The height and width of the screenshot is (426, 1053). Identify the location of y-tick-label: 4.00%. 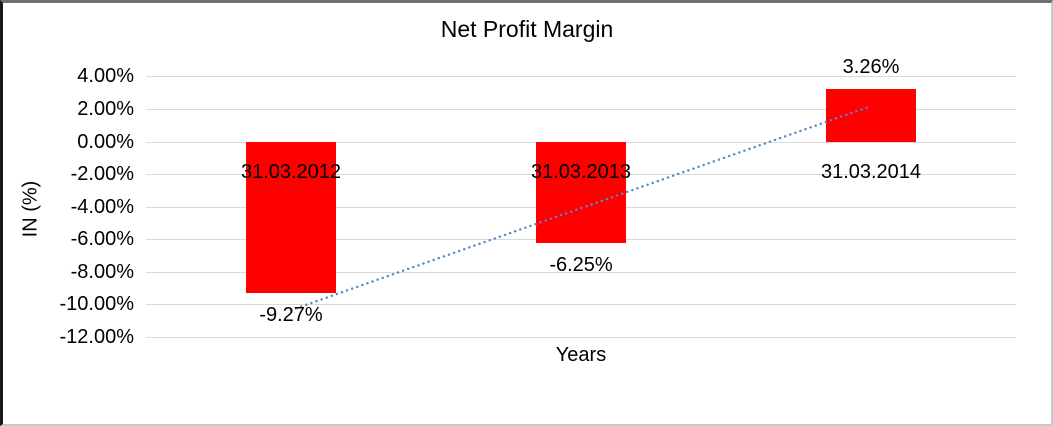
(105, 76).